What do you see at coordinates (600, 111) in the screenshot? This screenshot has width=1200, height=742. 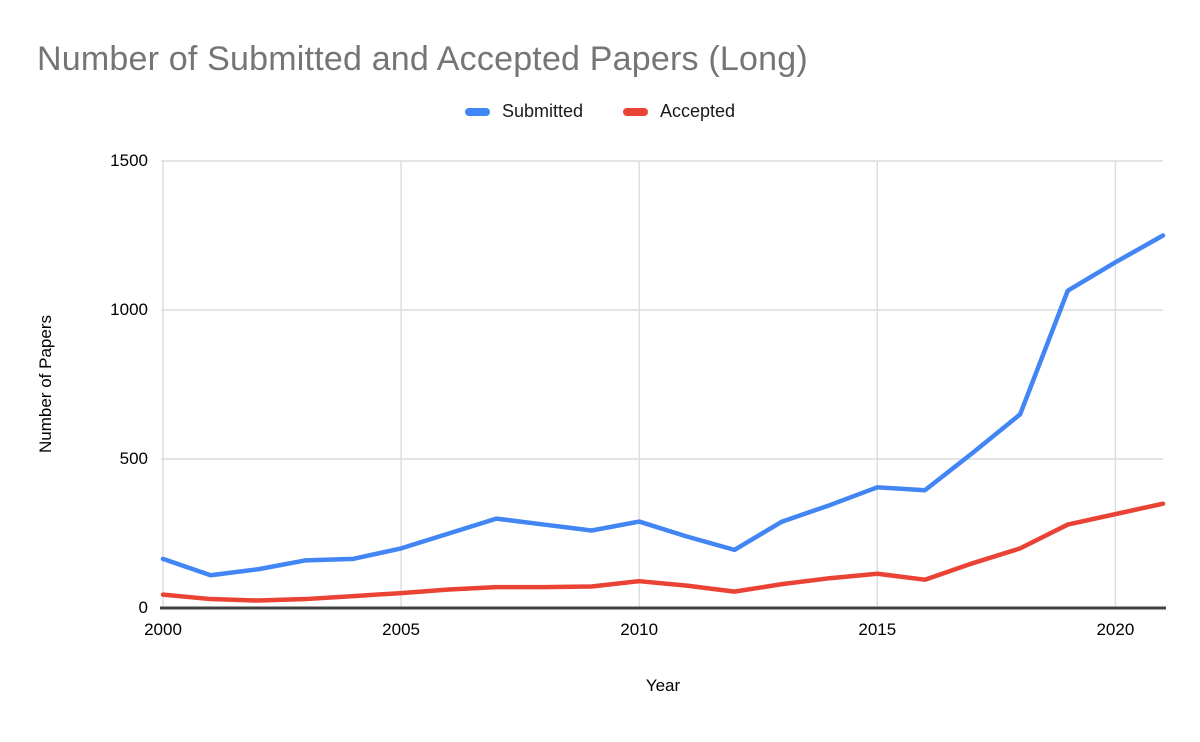 I see `chart-legend: Submitted Accepted` at bounding box center [600, 111].